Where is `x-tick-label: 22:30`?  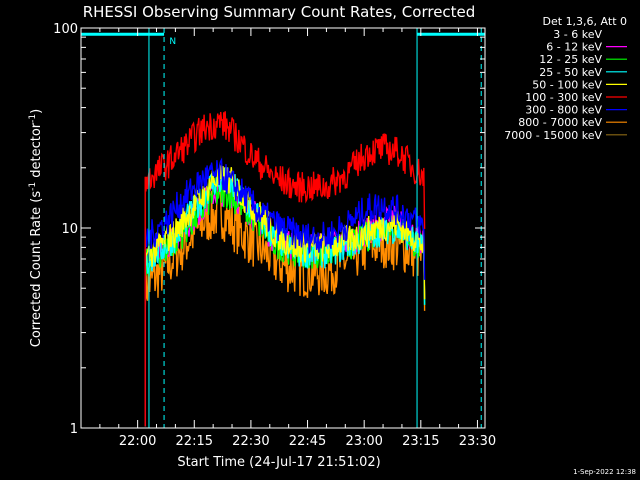
x-tick-label: 22:30 is located at coordinates (250, 441).